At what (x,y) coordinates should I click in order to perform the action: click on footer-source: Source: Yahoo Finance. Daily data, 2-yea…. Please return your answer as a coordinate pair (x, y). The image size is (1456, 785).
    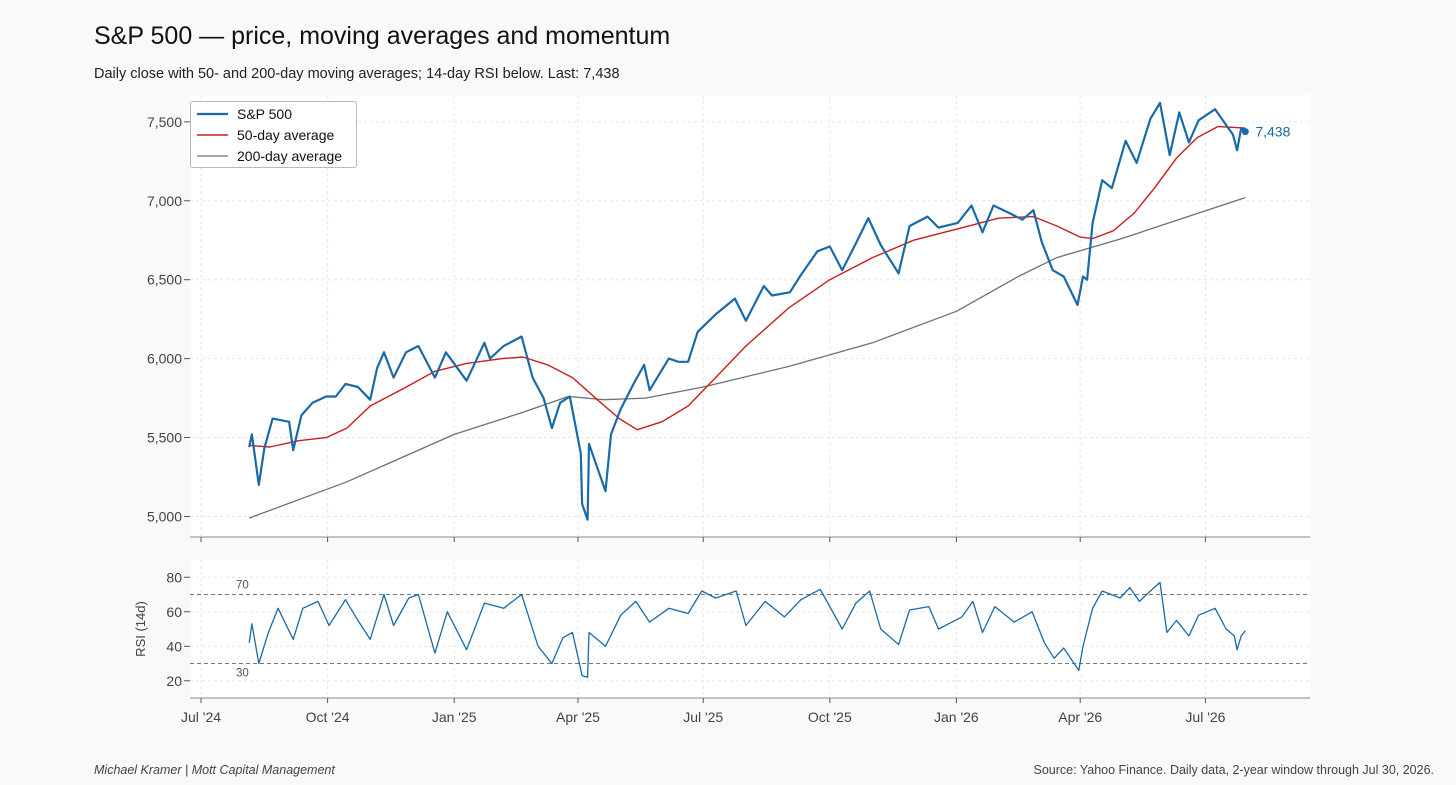
    Looking at the image, I should click on (1233, 770).